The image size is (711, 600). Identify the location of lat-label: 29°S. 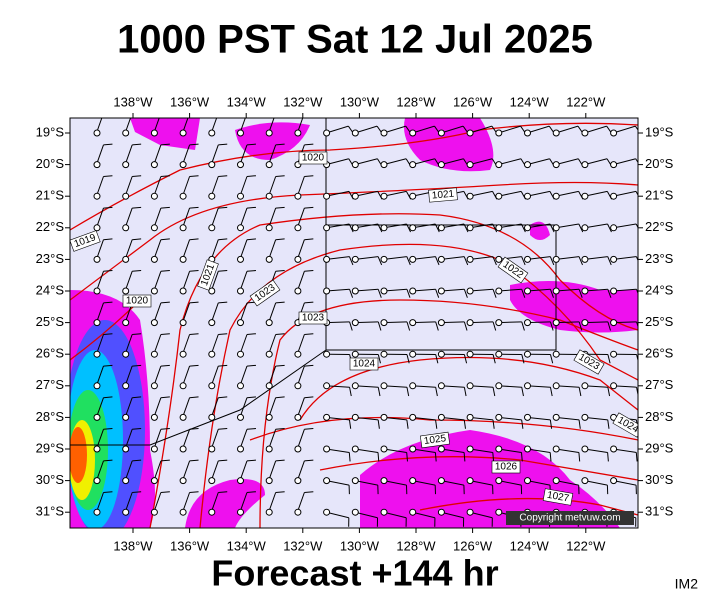
(659, 447).